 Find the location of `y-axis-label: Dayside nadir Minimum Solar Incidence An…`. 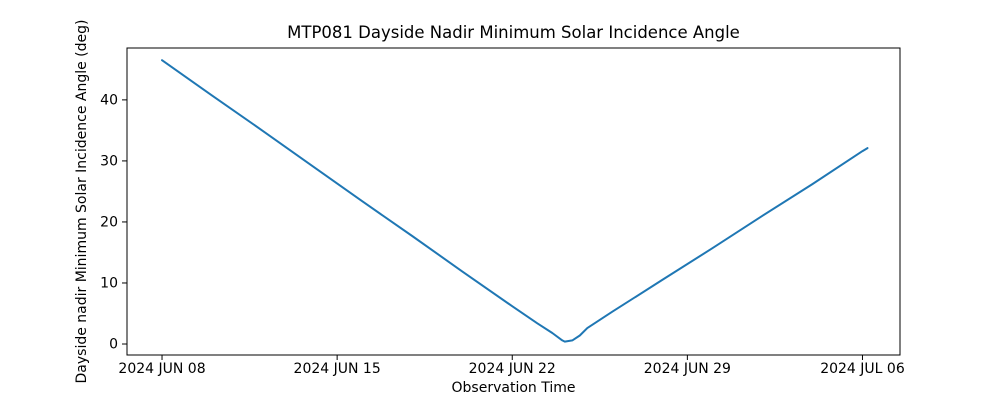

y-axis-label: Dayside nadir Minimum Solar Incidence An… is located at coordinates (82, 202).